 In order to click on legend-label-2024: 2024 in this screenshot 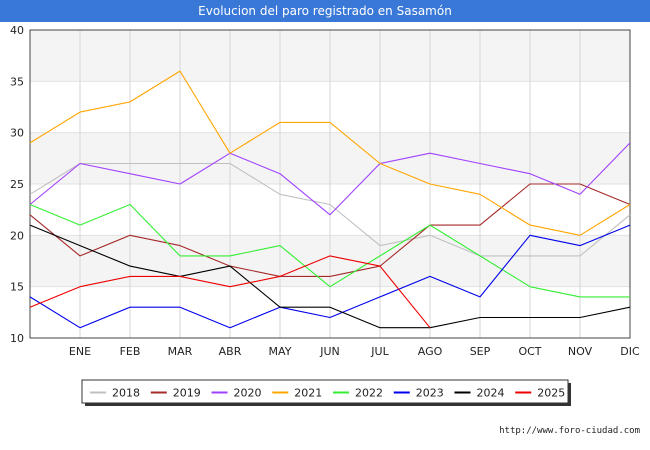, I will do `click(491, 393)`.